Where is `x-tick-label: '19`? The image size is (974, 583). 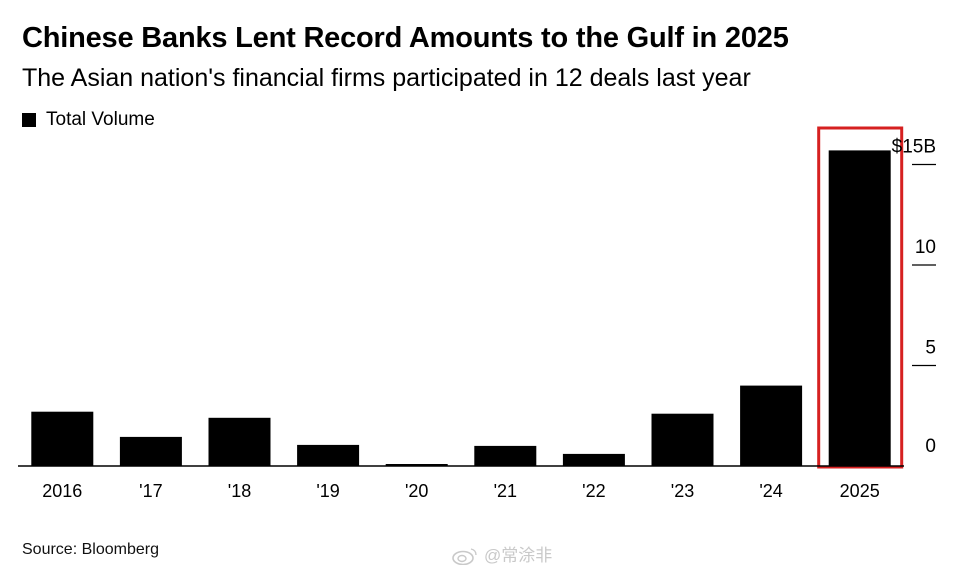 x-tick-label: '19 is located at coordinates (327, 491).